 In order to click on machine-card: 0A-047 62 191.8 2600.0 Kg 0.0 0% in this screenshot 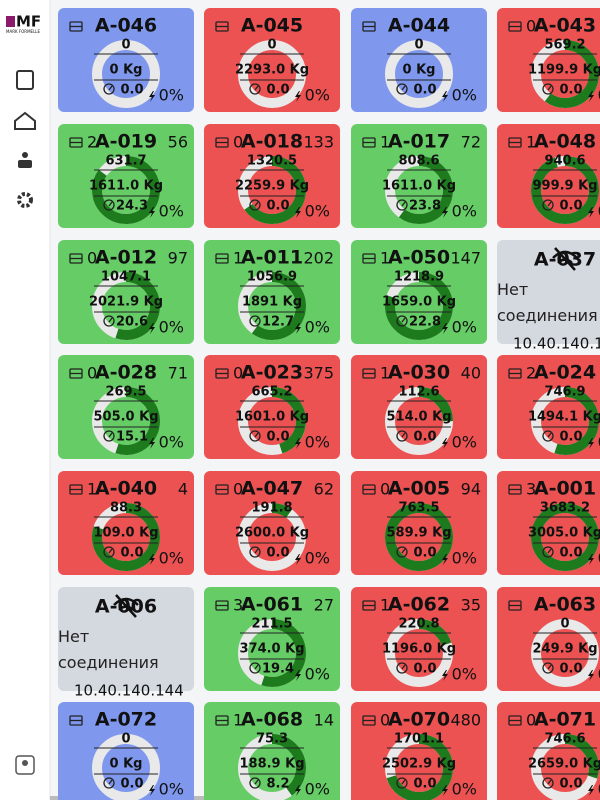, I will do `click(272, 523)`.